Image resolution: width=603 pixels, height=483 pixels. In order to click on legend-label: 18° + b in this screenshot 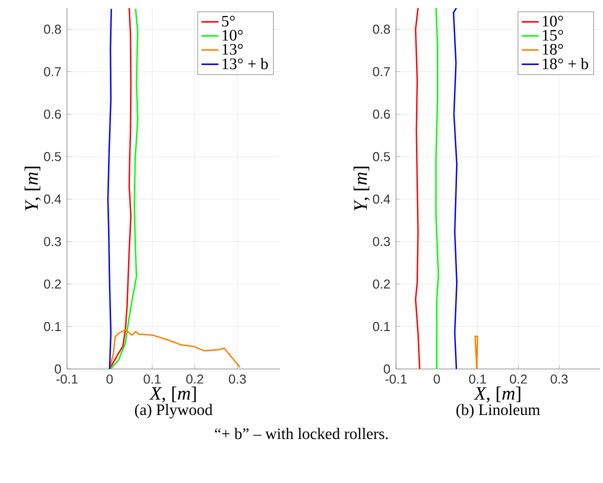, I will do `click(565, 64)`.